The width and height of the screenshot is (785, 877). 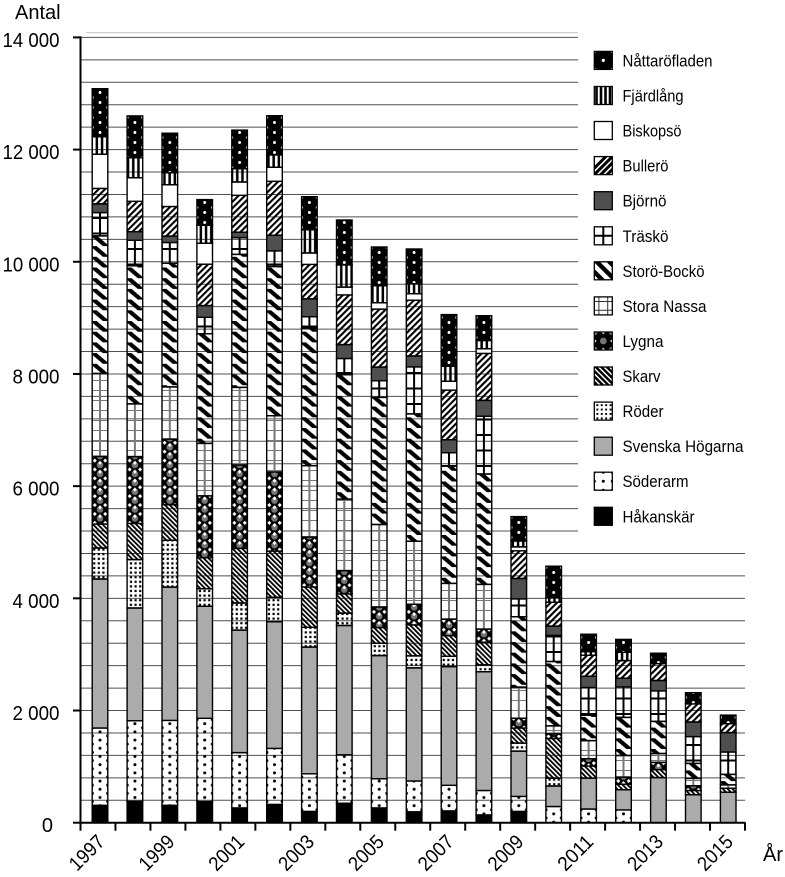 What do you see at coordinates (36, 602) in the screenshot?
I see `svg-text: 4 000` at bounding box center [36, 602].